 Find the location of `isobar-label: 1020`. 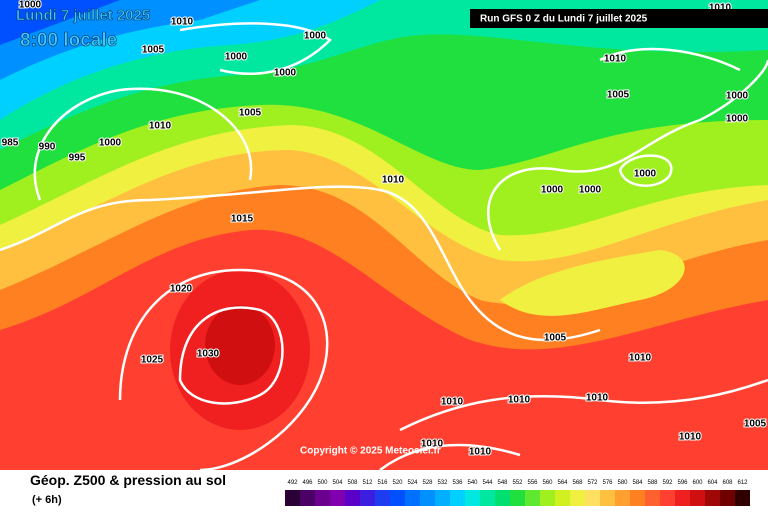

isobar-label: 1020 is located at coordinates (181, 289).